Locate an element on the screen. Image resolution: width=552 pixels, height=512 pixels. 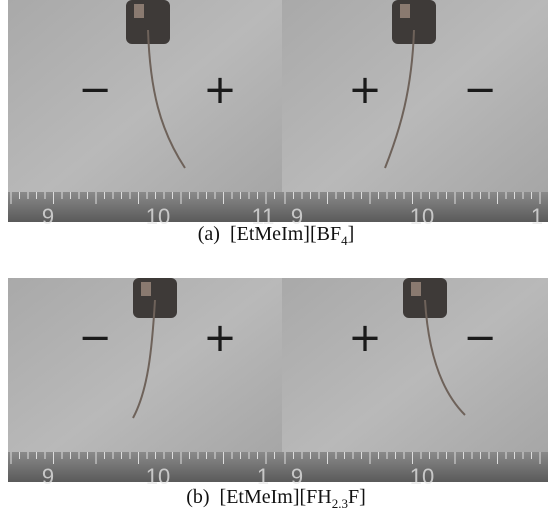
caption-formula: [EtMeIm][BF is located at coordinates (285, 234).